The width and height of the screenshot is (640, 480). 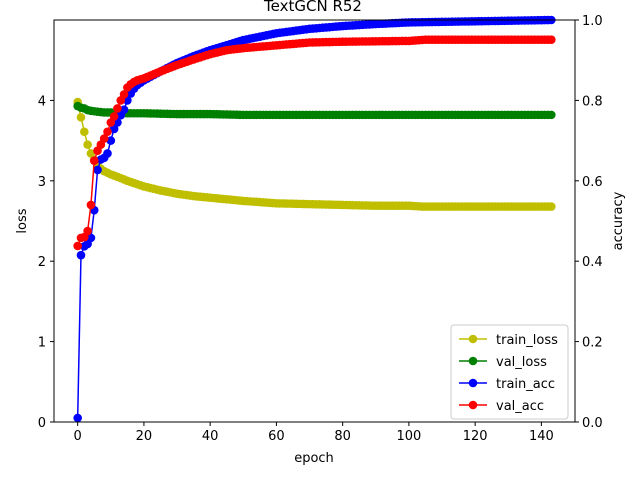 What do you see at coordinates (473, 405) in the screenshot?
I see `legend-marker-val_acc` at bounding box center [473, 405].